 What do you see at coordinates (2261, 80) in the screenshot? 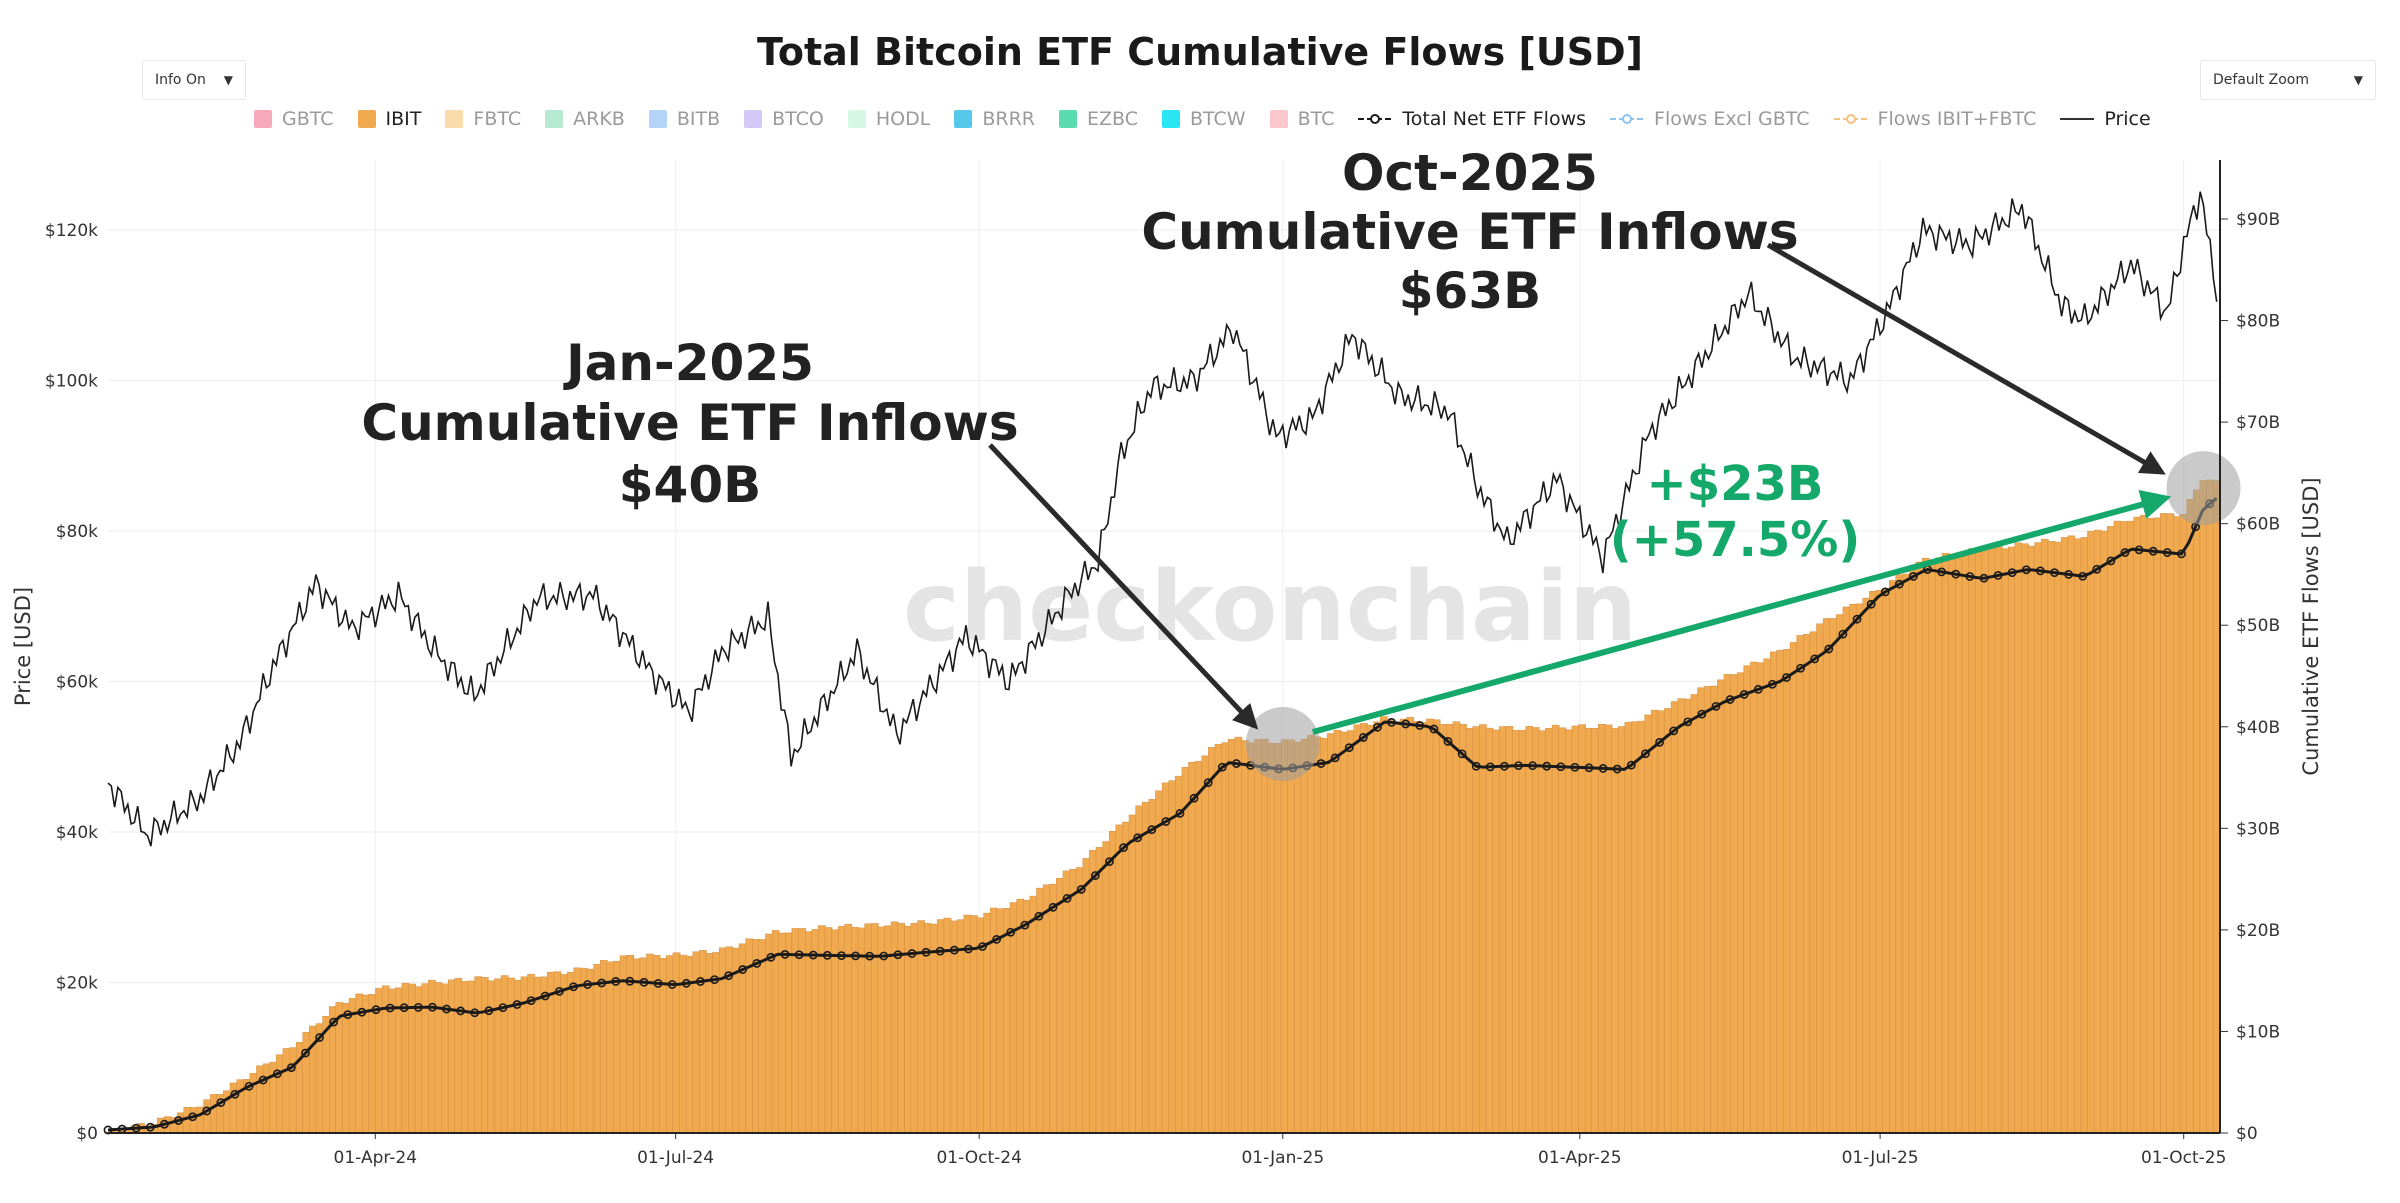
I see `zoom-select-label: Default Zoom` at bounding box center [2261, 80].